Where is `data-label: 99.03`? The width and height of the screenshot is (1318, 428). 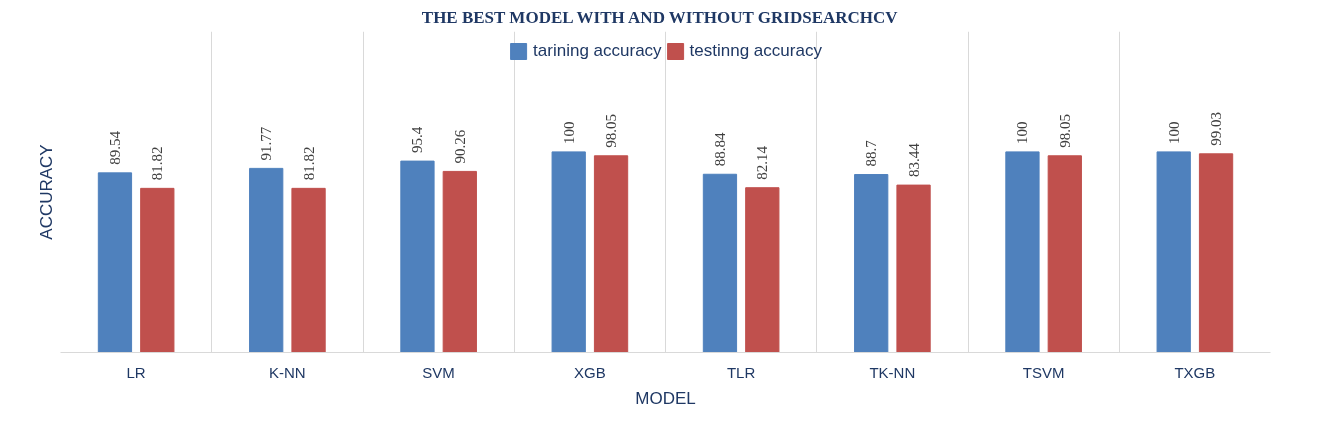
data-label: 99.03 is located at coordinates (1216, 129).